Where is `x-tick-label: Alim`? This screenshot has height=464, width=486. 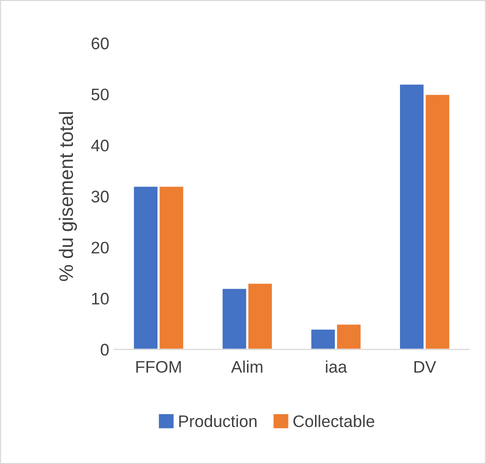 x-tick-label: Alim is located at coordinates (246, 366).